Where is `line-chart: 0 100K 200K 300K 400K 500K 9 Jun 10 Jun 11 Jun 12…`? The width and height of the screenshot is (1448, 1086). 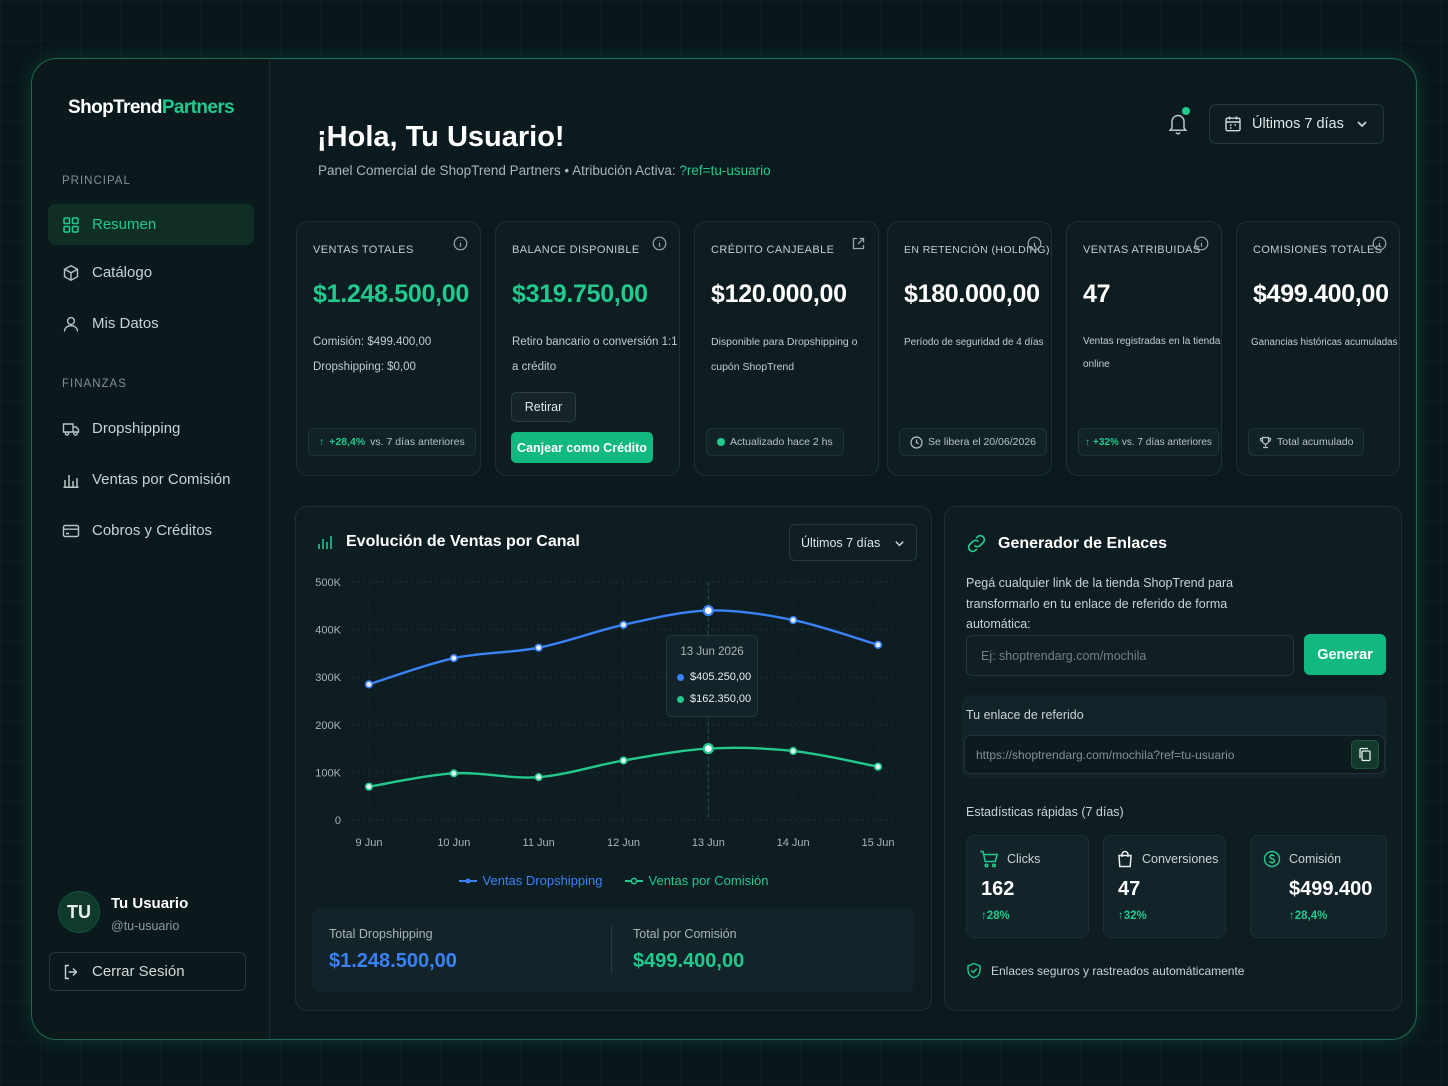
line-chart: 0 100K 200K 300K 400K 500K 9 Jun 10 Jun 11 Jun 12… is located at coordinates (614, 717).